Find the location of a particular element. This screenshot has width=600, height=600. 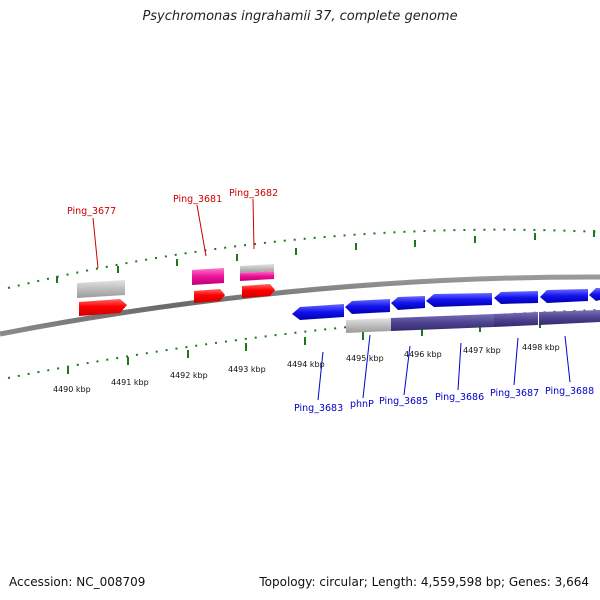

genome-backbone is located at coordinates (300, 305).